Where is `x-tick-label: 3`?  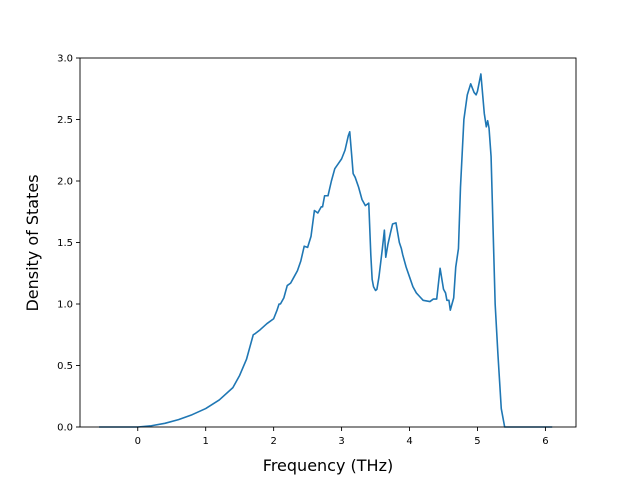
x-tick-label: 3 is located at coordinates (341, 441).